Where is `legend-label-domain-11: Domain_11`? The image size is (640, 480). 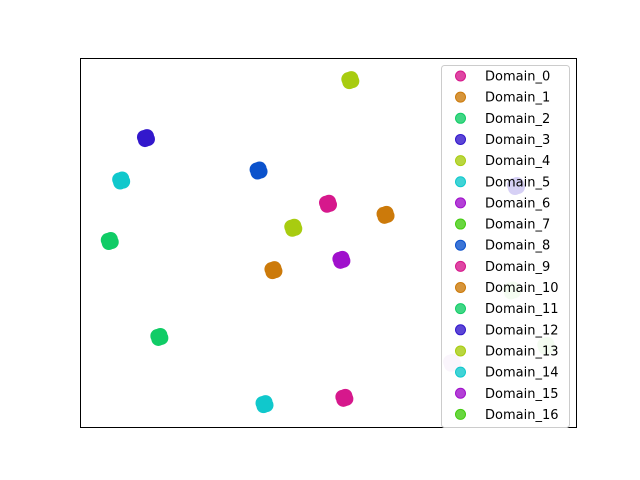 legend-label-domain-11: Domain_11 is located at coordinates (522, 309).